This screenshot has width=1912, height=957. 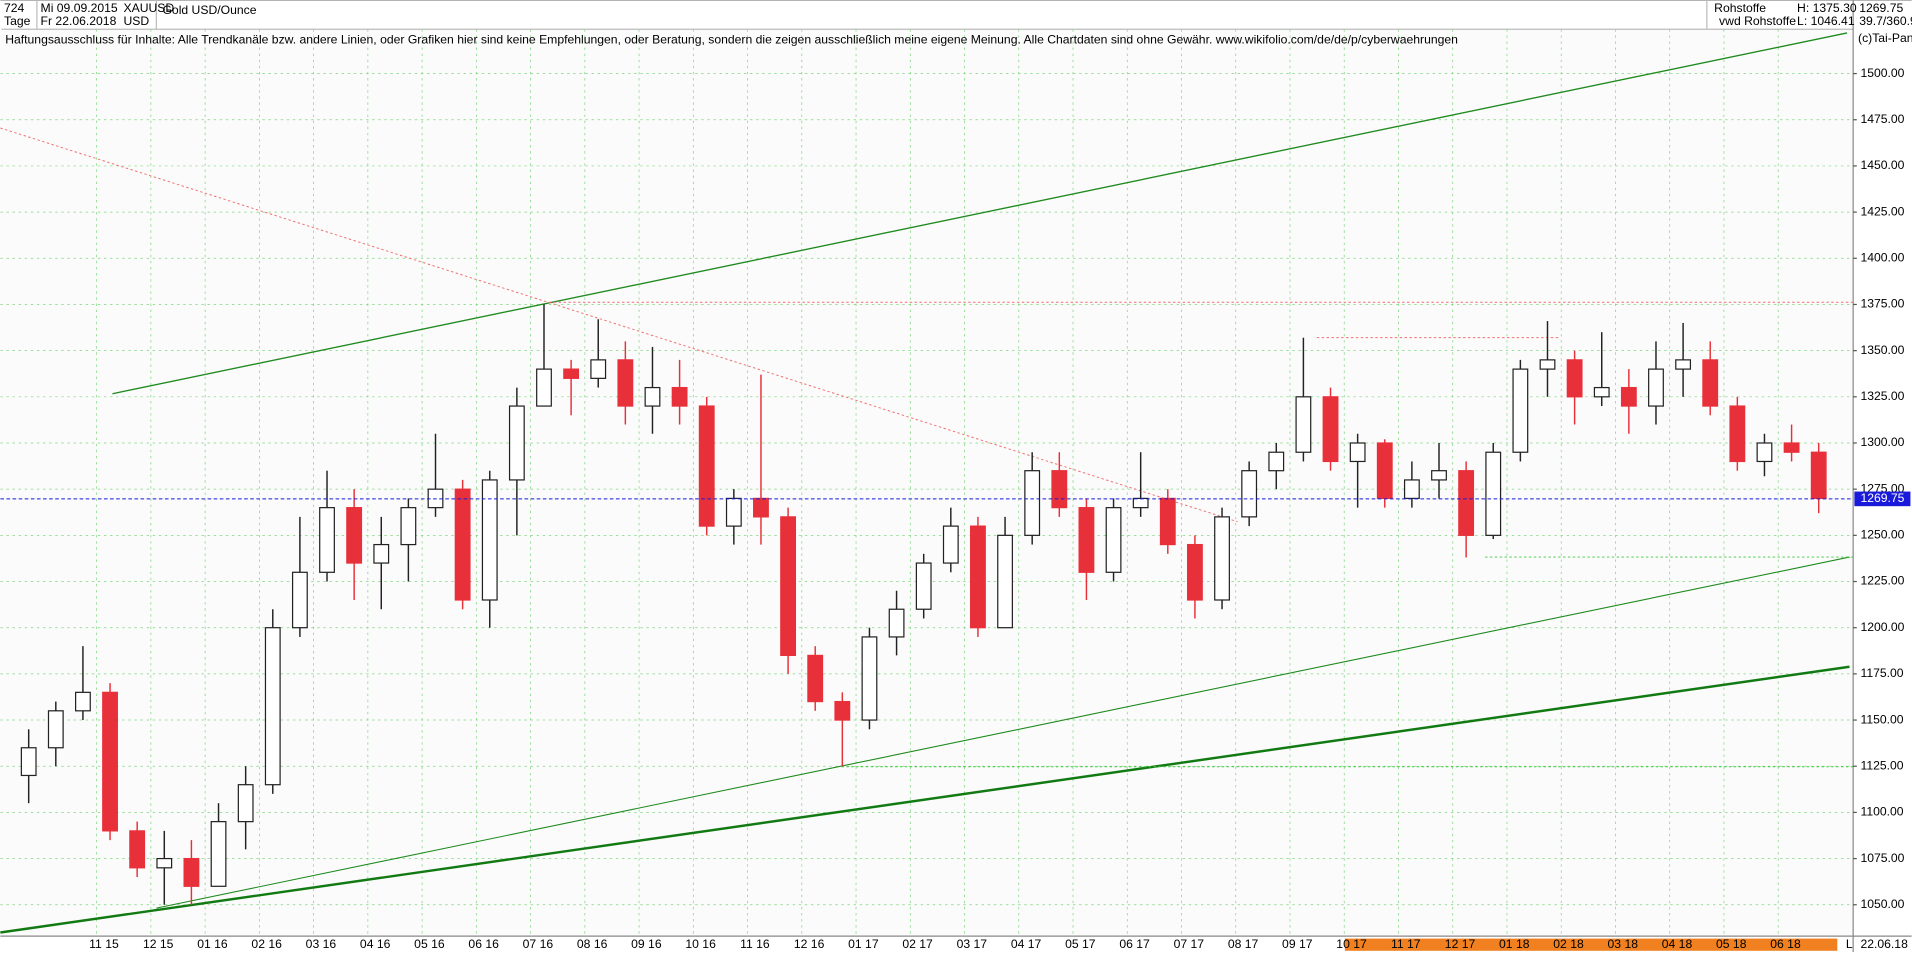 What do you see at coordinates (209, 10) in the screenshot?
I see `header-name: Gold USD/Ounce` at bounding box center [209, 10].